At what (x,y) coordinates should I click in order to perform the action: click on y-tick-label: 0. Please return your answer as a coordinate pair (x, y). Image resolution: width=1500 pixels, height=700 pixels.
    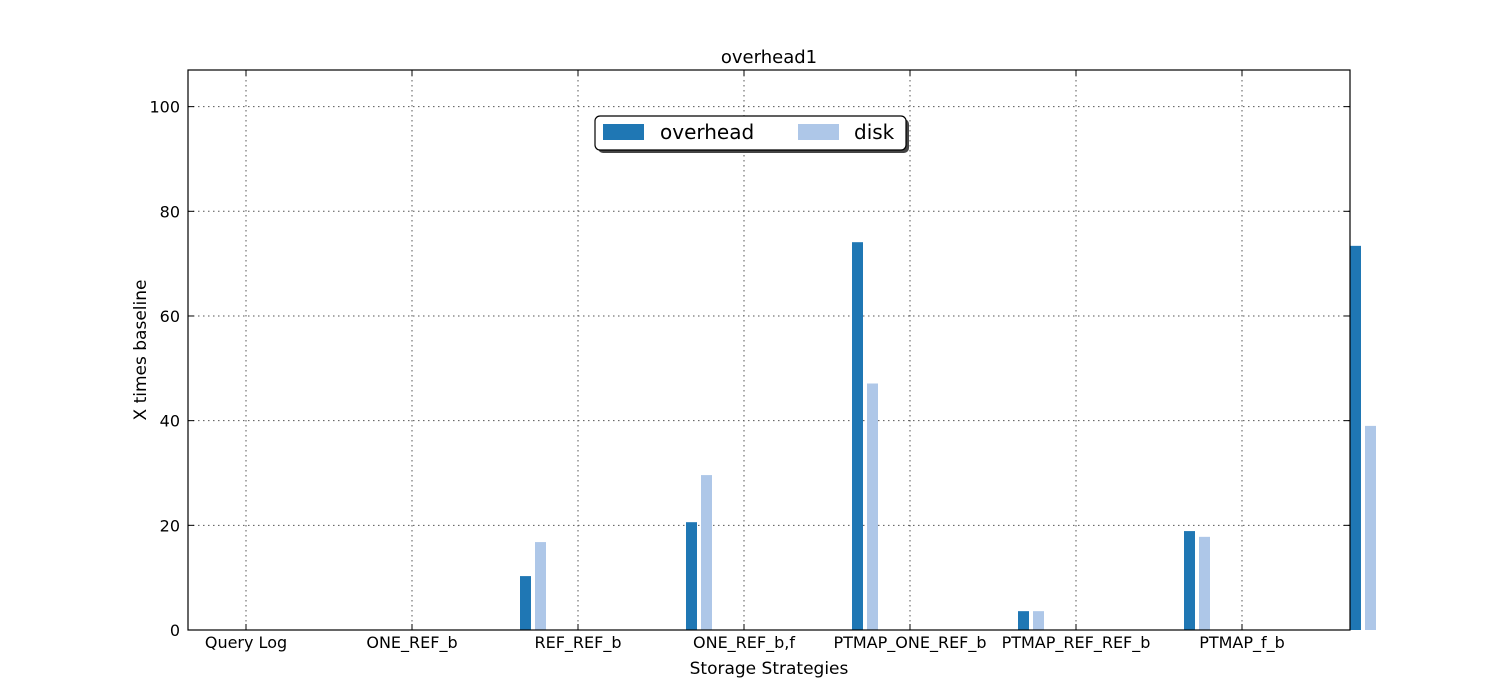
    Looking at the image, I should click on (175, 630).